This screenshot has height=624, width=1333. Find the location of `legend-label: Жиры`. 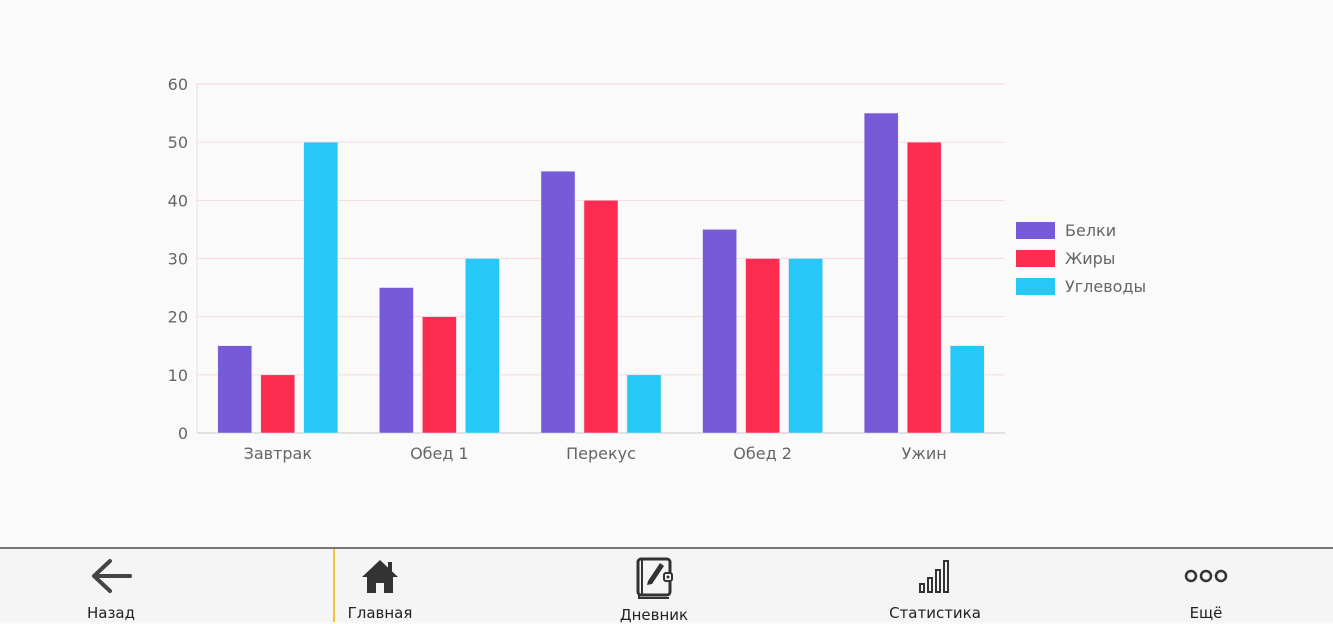

legend-label: Жиры is located at coordinates (1090, 258).